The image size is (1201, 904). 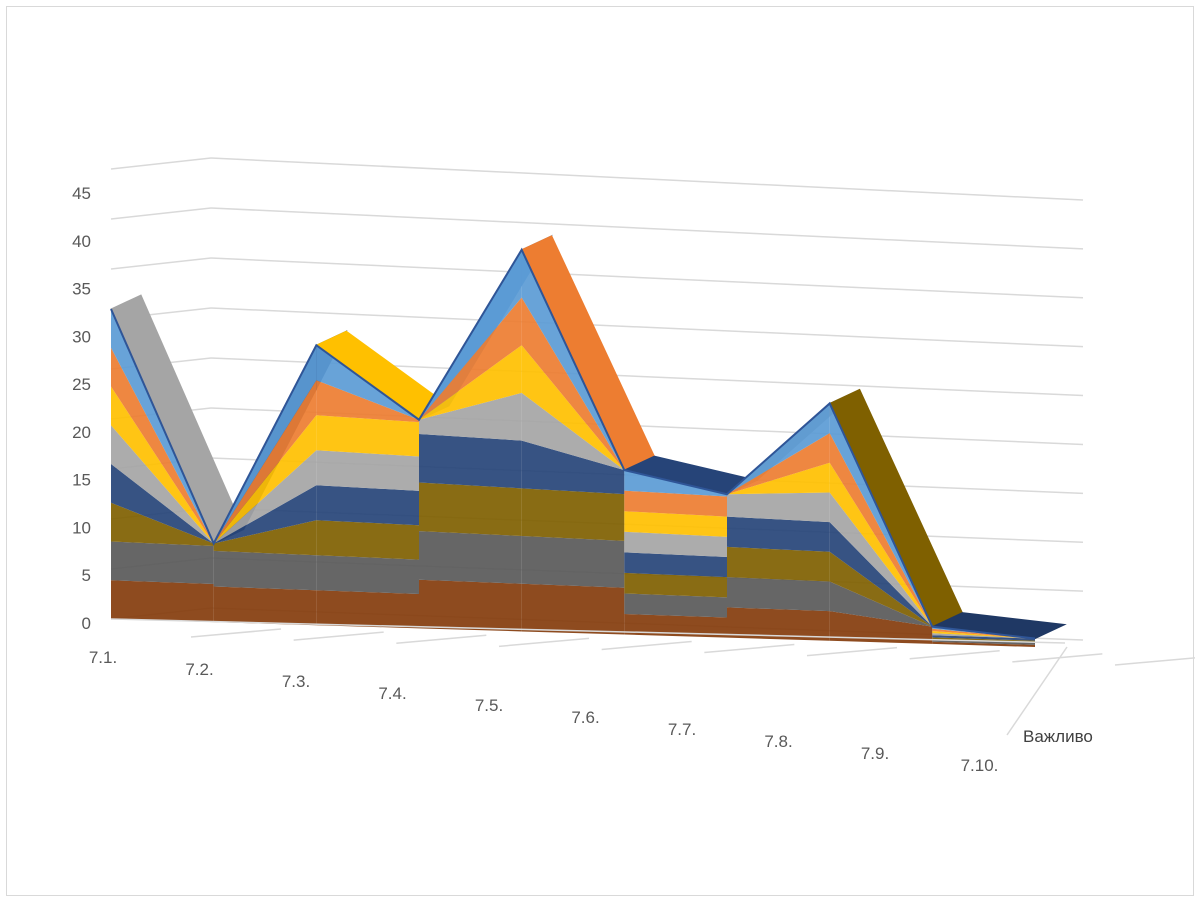 What do you see at coordinates (589, 677) in the screenshot?
I see `axis-layer` at bounding box center [589, 677].